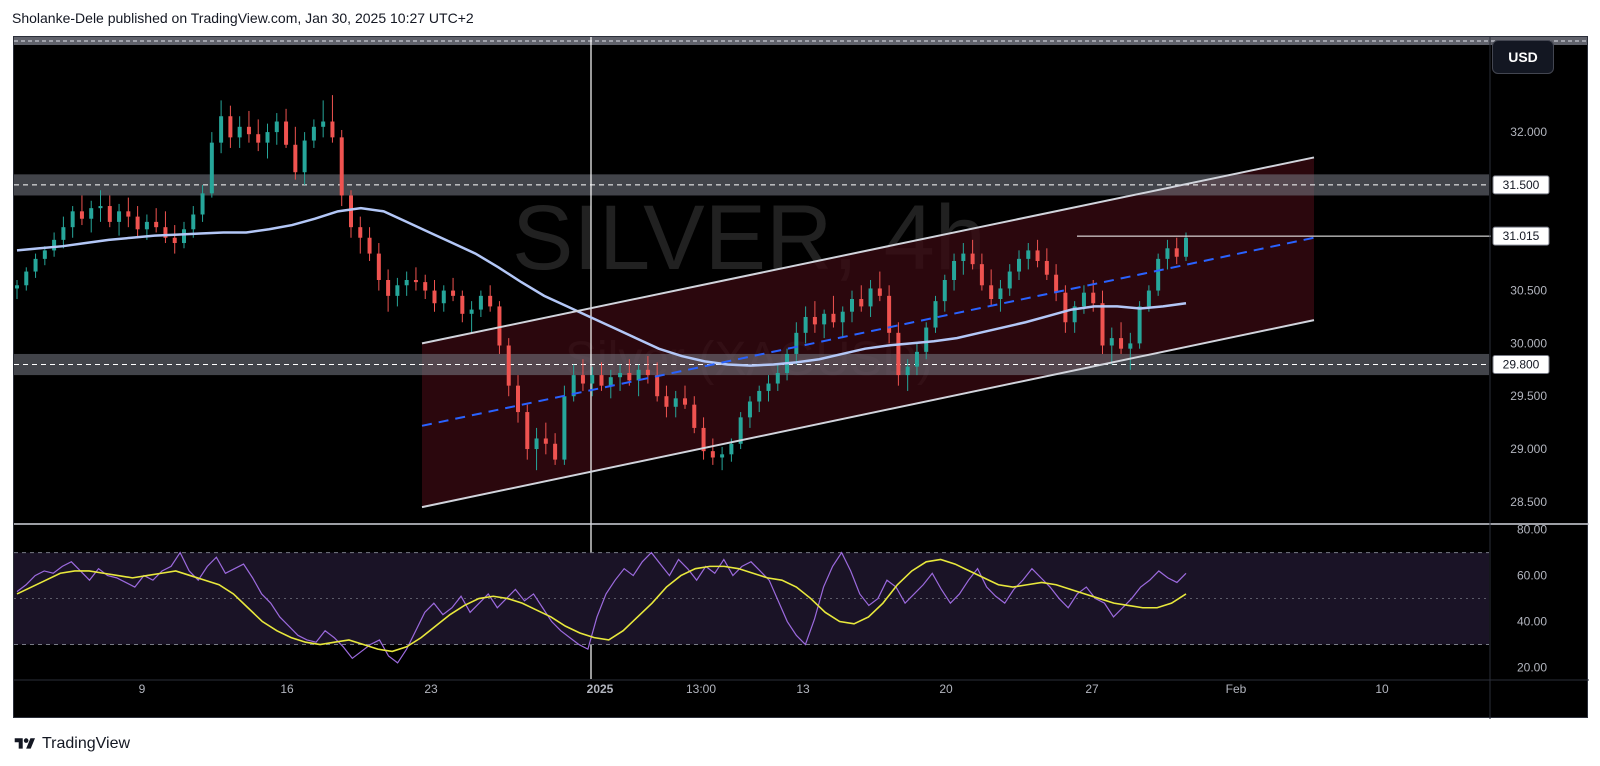 This screenshot has width=1600, height=766. I want to click on price-tick-label: 28.500, so click(1528, 502).